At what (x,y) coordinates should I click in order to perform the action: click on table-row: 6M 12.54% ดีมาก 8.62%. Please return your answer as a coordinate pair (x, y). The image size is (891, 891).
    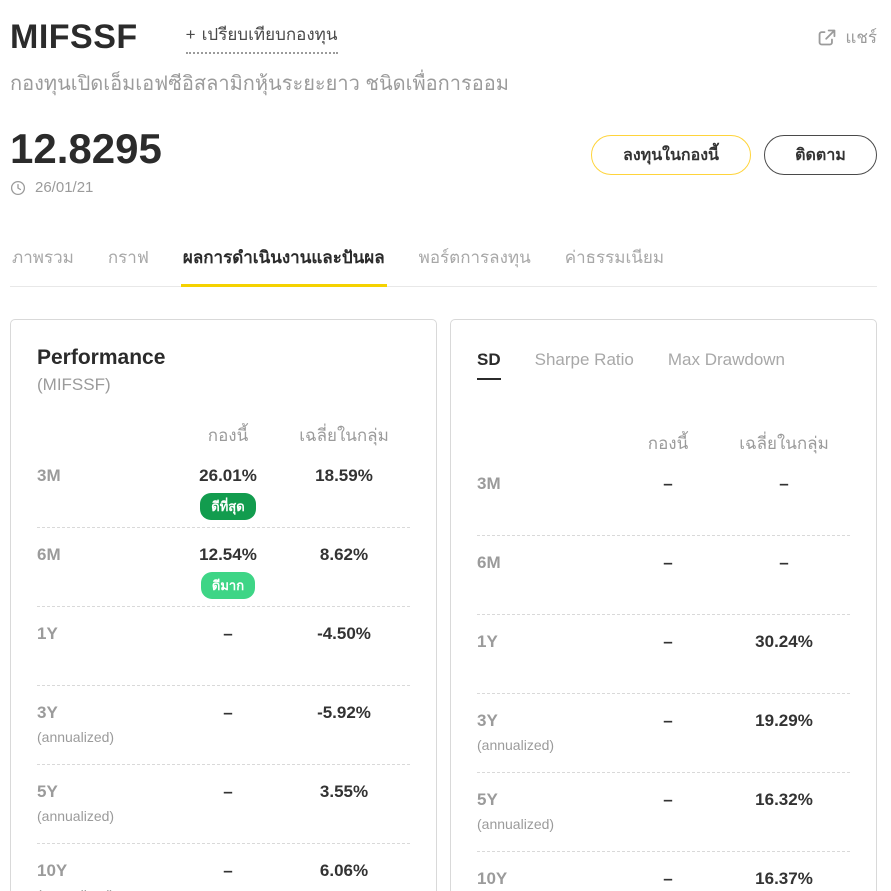
    Looking at the image, I should click on (223, 568).